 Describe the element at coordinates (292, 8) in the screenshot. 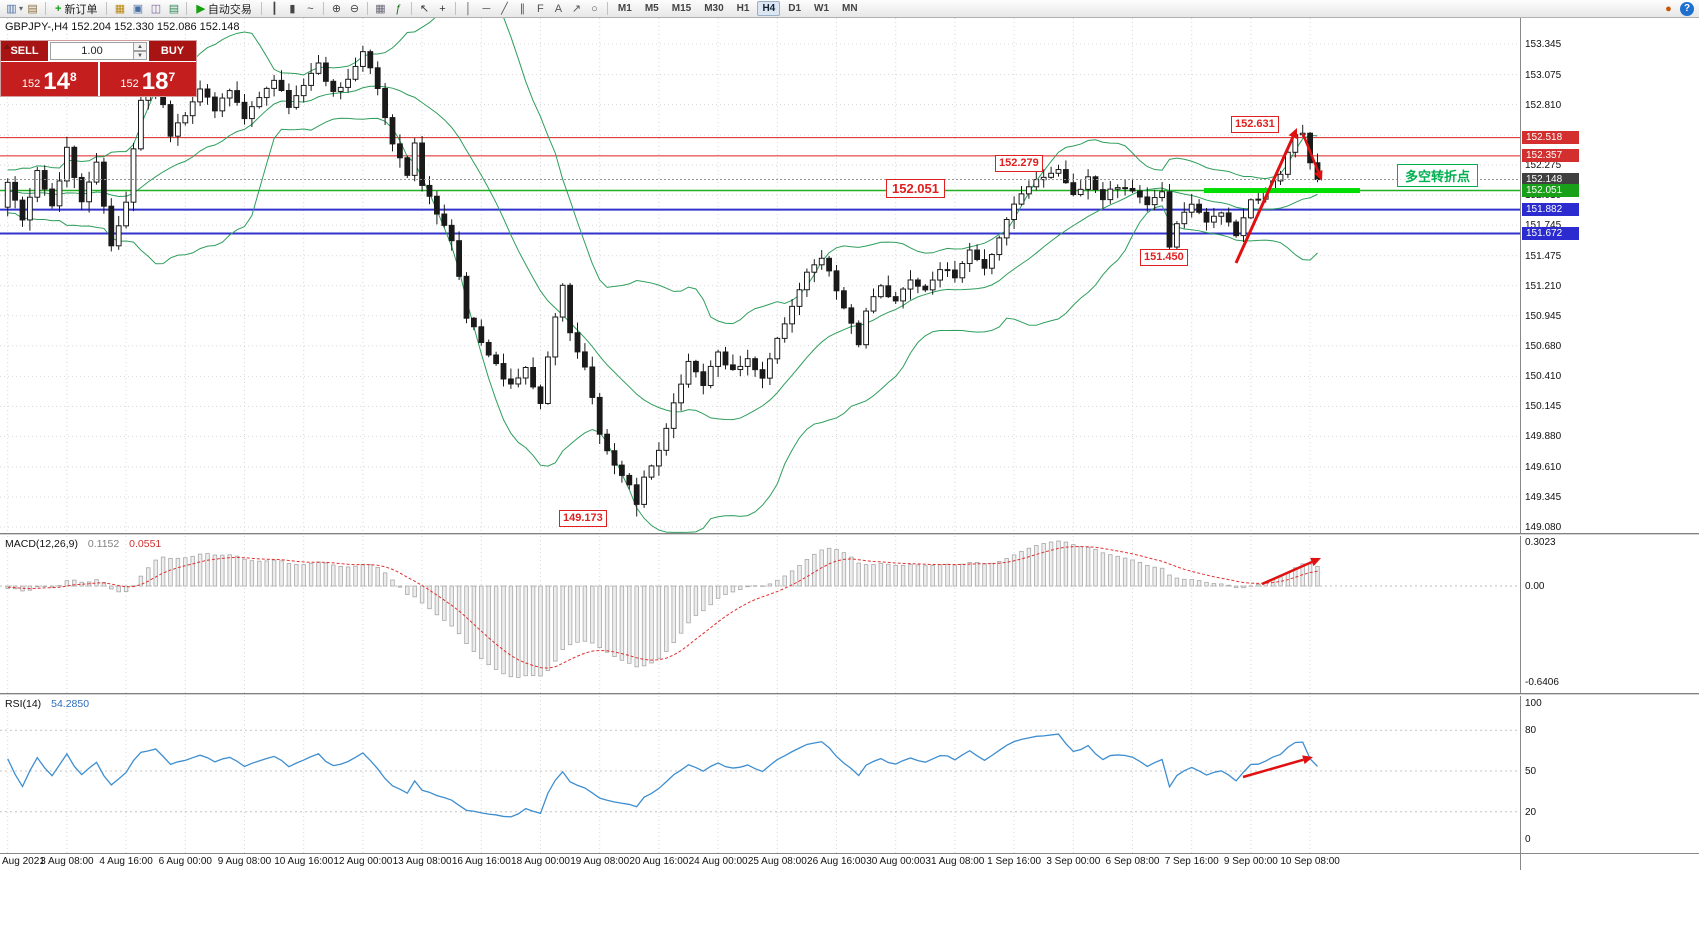

I see `candlestick-chart-icon: ▮` at that location.